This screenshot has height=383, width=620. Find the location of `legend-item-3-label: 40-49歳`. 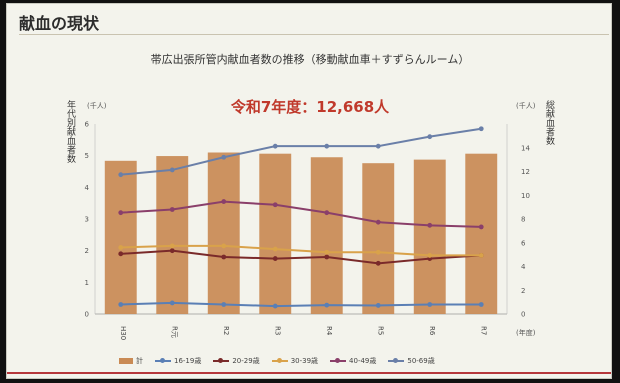

legend-item-3-label: 40-49歳 is located at coordinates (363, 361).